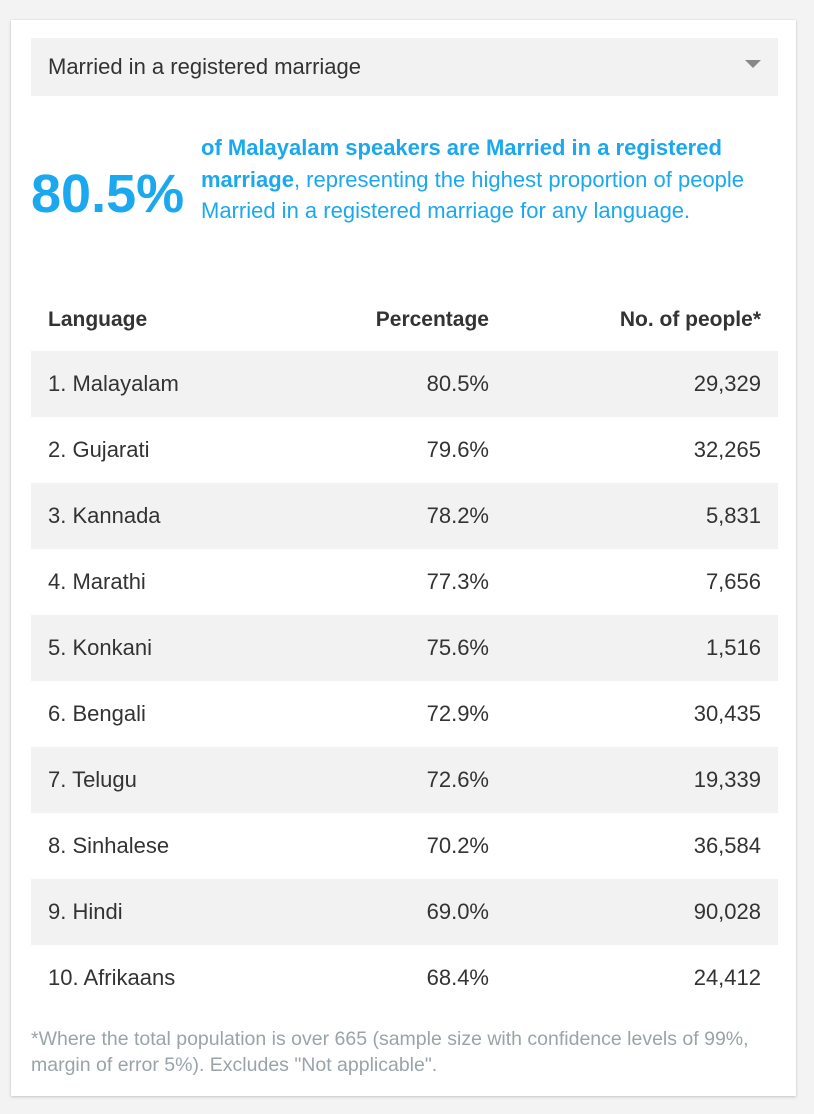 The width and height of the screenshot is (814, 1114). Describe the element at coordinates (112, 977) in the screenshot. I see `cell-language: 10. Afrikaans` at that location.